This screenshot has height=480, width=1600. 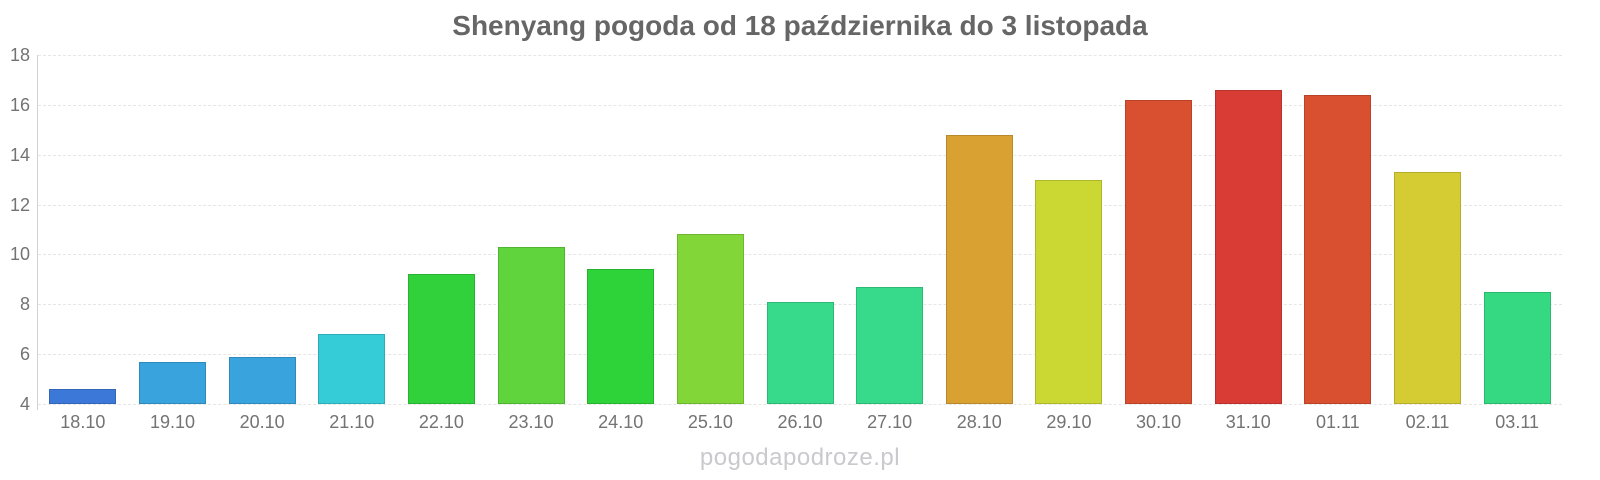 I want to click on x-tick-label: 21.10, so click(x=352, y=422).